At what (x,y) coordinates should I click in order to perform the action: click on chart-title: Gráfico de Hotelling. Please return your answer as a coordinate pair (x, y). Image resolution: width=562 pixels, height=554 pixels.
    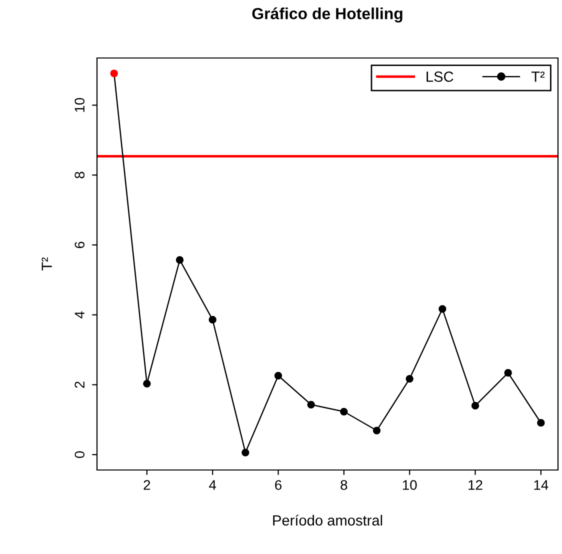
    Looking at the image, I should click on (327, 14).